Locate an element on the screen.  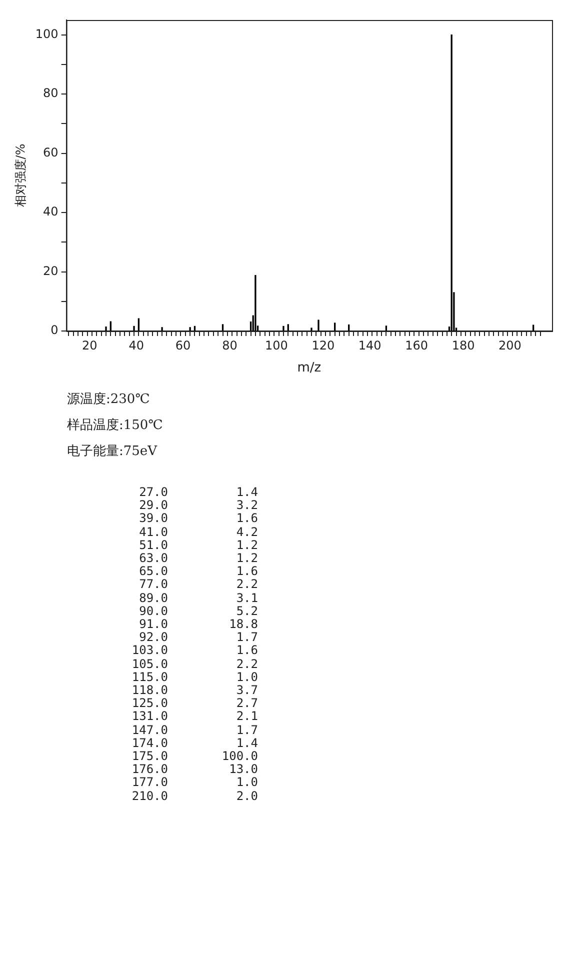
text: 176.0 is located at coordinates (149, 769).